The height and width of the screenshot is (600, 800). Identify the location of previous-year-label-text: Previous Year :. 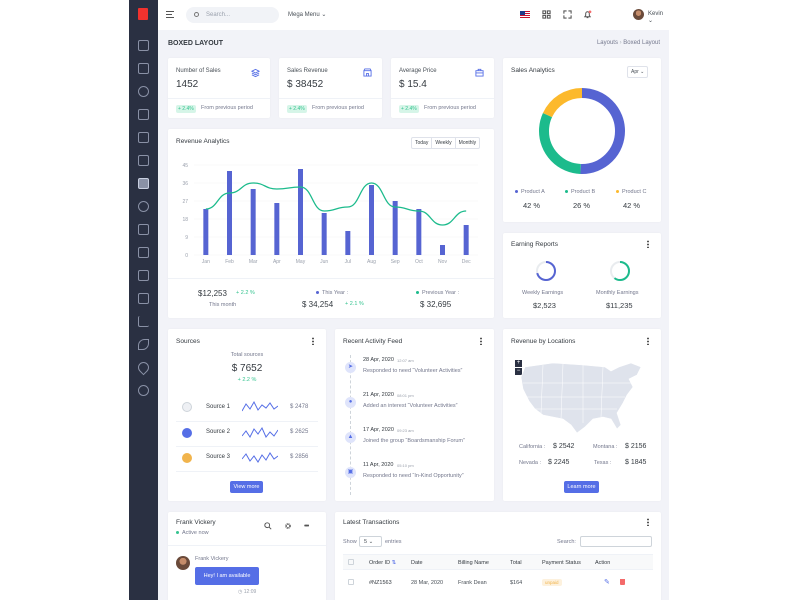
(440, 293).